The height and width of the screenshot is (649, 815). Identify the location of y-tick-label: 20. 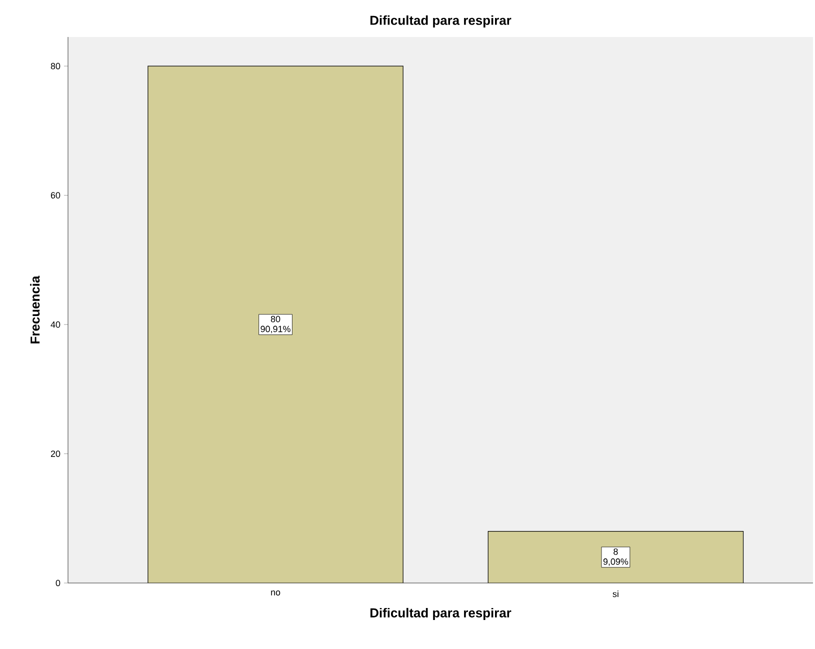
(55, 453).